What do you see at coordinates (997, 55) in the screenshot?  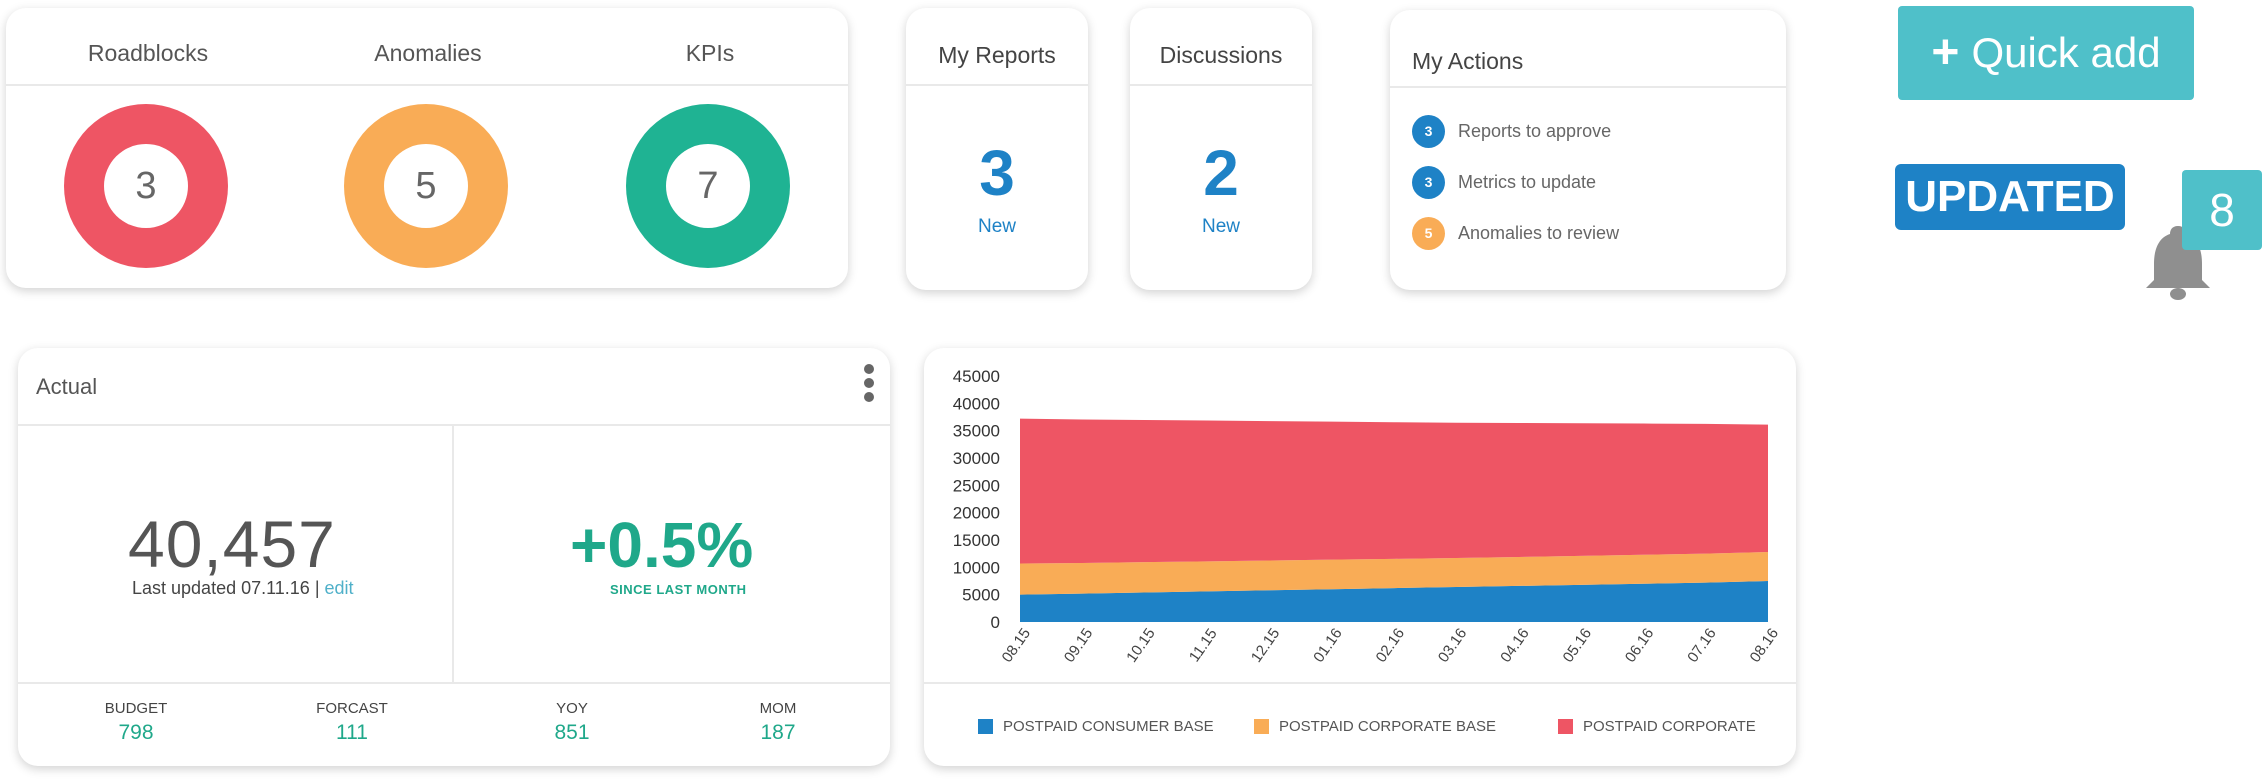 I see `my-reports-title: My Reports` at bounding box center [997, 55].